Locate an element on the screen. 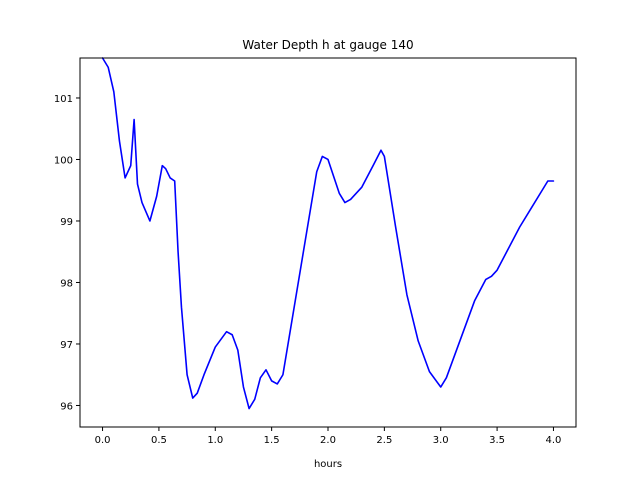 This screenshot has height=480, width=640. x-tick-label: 2.5 is located at coordinates (384, 440).